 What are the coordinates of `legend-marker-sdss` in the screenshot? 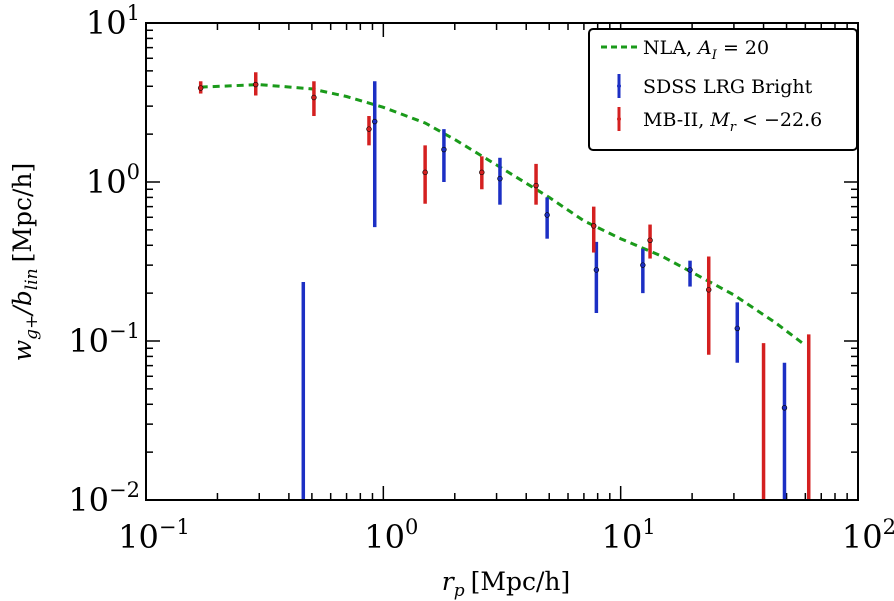 It's located at (619, 86).